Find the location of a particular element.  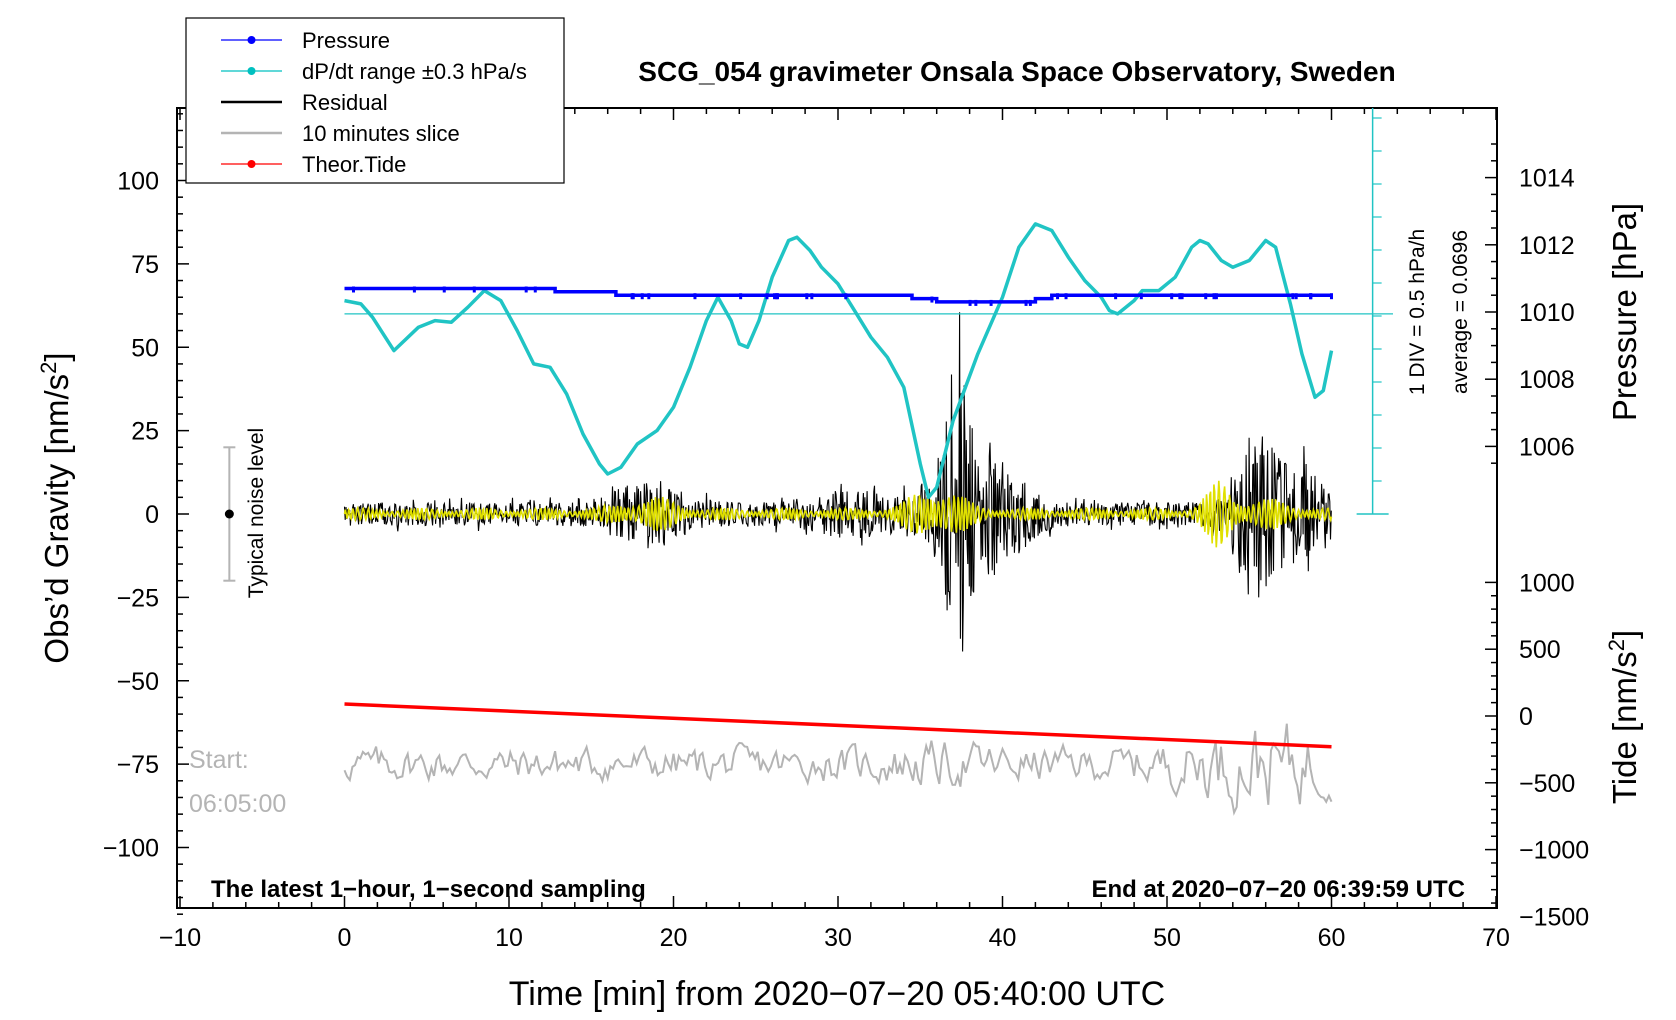

y-tick-label: −100 is located at coordinates (131, 849).